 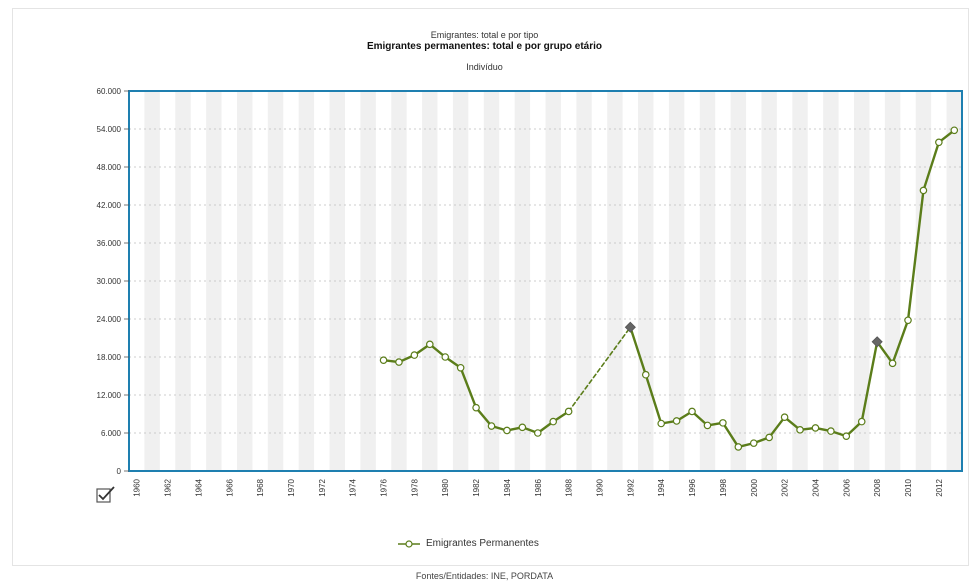 I want to click on x-tick-label: 2004, so click(x=815, y=487).